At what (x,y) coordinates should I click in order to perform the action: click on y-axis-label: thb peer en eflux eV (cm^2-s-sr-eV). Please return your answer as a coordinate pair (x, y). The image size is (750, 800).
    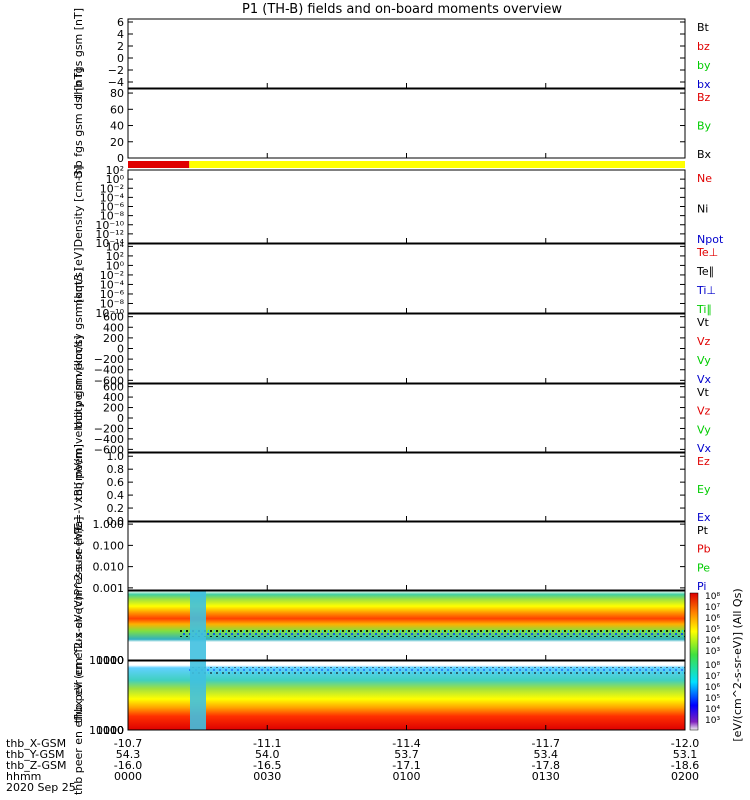
    Looking at the image, I should click on (78, 695).